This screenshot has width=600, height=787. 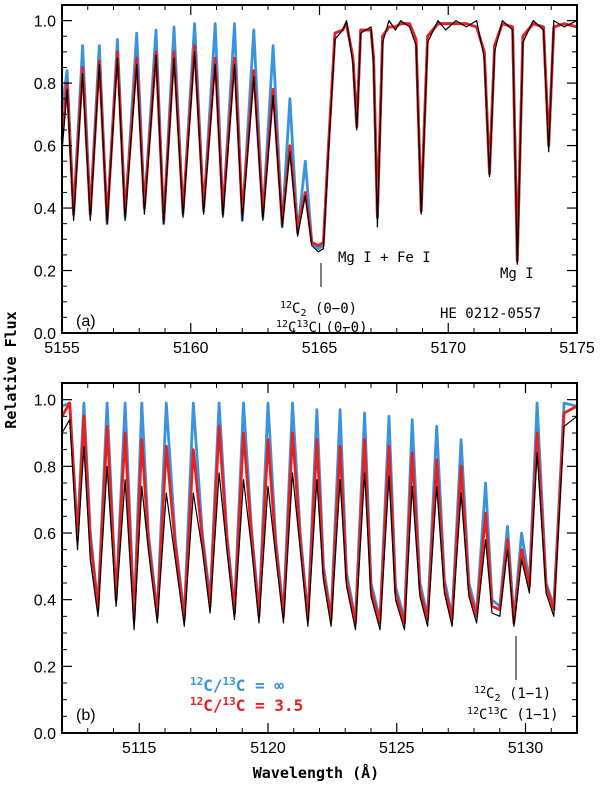 I want to click on y-tick-label-a-0: 0.0, so click(x=45, y=334).